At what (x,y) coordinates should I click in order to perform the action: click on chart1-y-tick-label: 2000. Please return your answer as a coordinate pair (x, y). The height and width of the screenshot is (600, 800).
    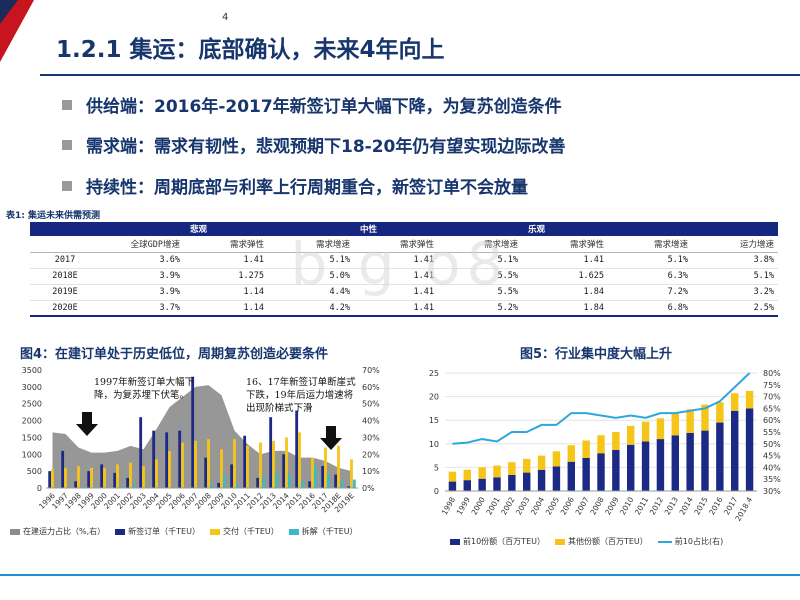
    Looking at the image, I should click on (32, 421).